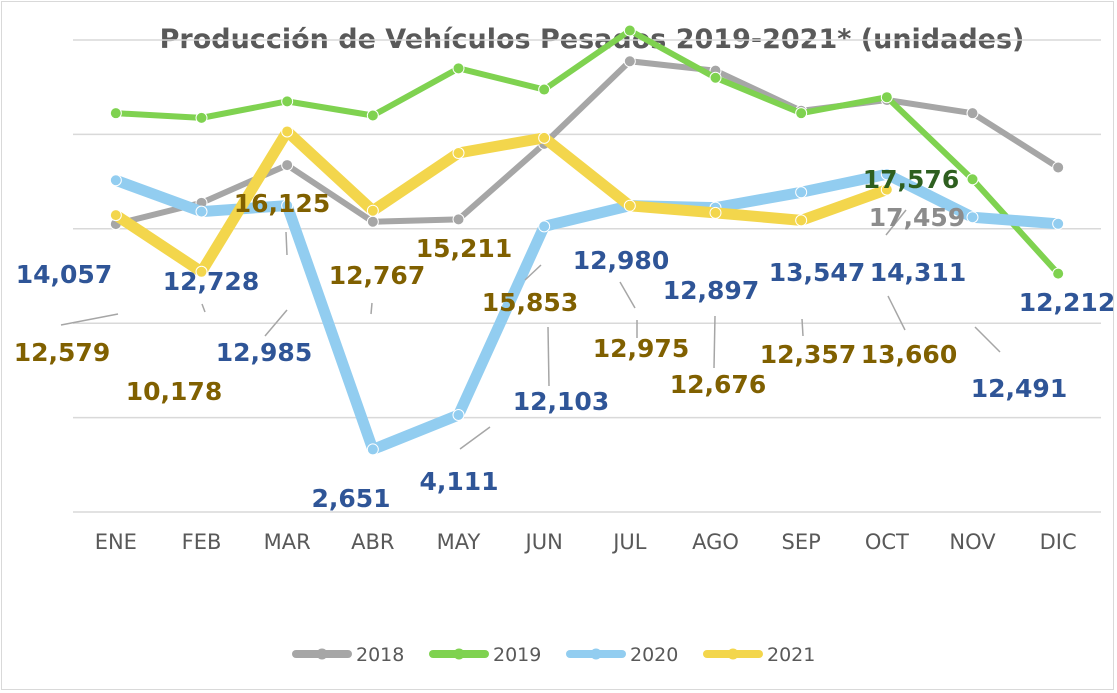 The image size is (1117, 693). Describe the element at coordinates (174, 391) in the screenshot. I see `data-label-2021: 10,178` at that location.